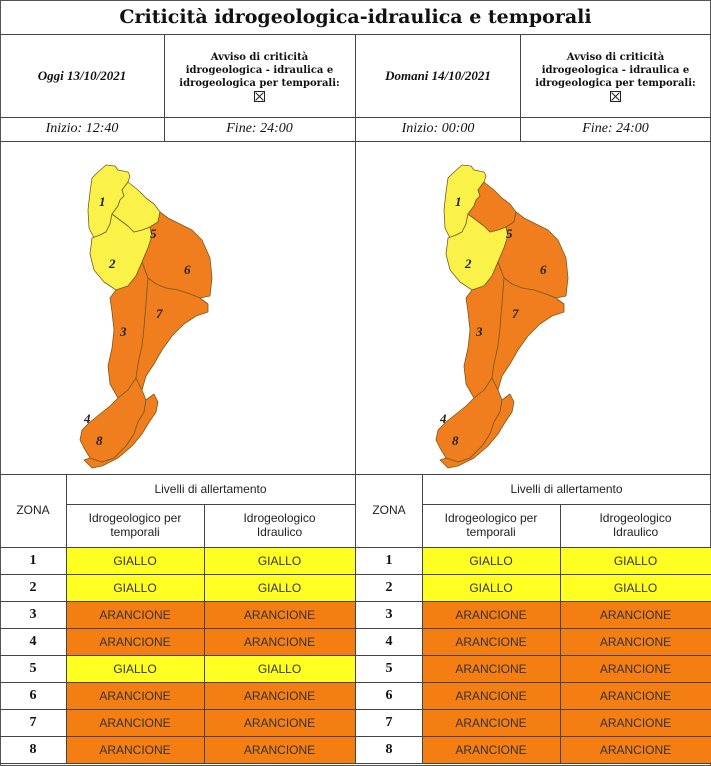 Image resolution: width=711 pixels, height=766 pixels. I want to click on date-label: Oggi 13/10/2021, so click(82, 75).